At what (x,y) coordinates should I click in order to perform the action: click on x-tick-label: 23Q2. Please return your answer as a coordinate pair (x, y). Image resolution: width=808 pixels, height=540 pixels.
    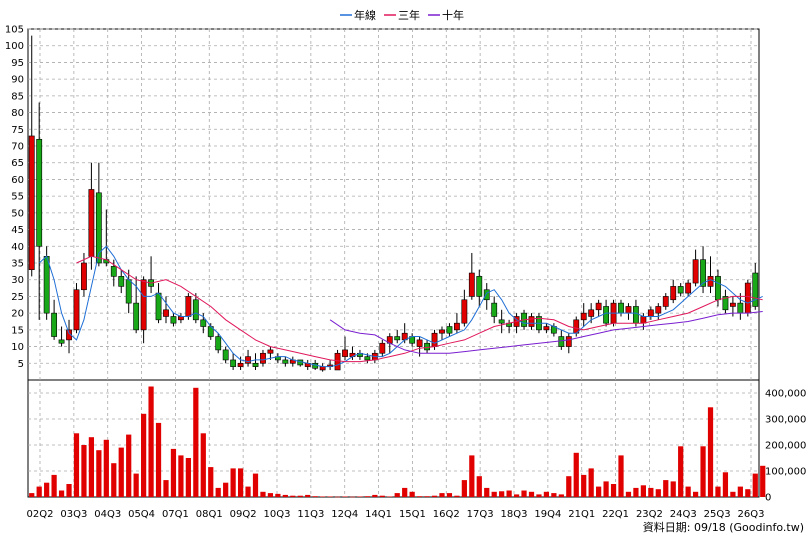
    Looking at the image, I should click on (649, 514).